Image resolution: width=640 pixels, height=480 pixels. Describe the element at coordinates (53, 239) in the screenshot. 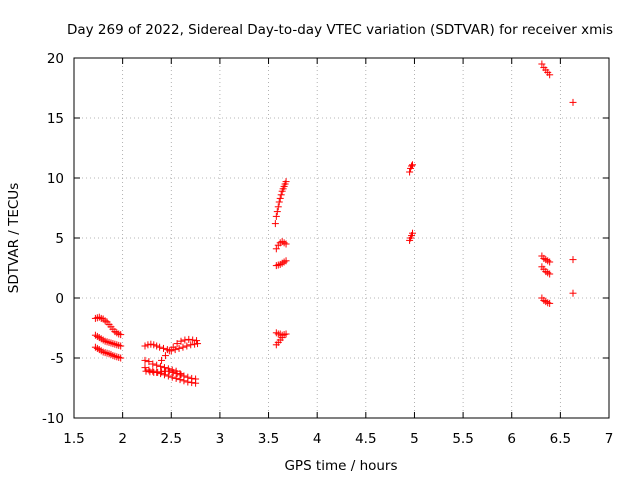

I see `y-tick-labels: -10 -5 0 5 10 15 20` at that location.